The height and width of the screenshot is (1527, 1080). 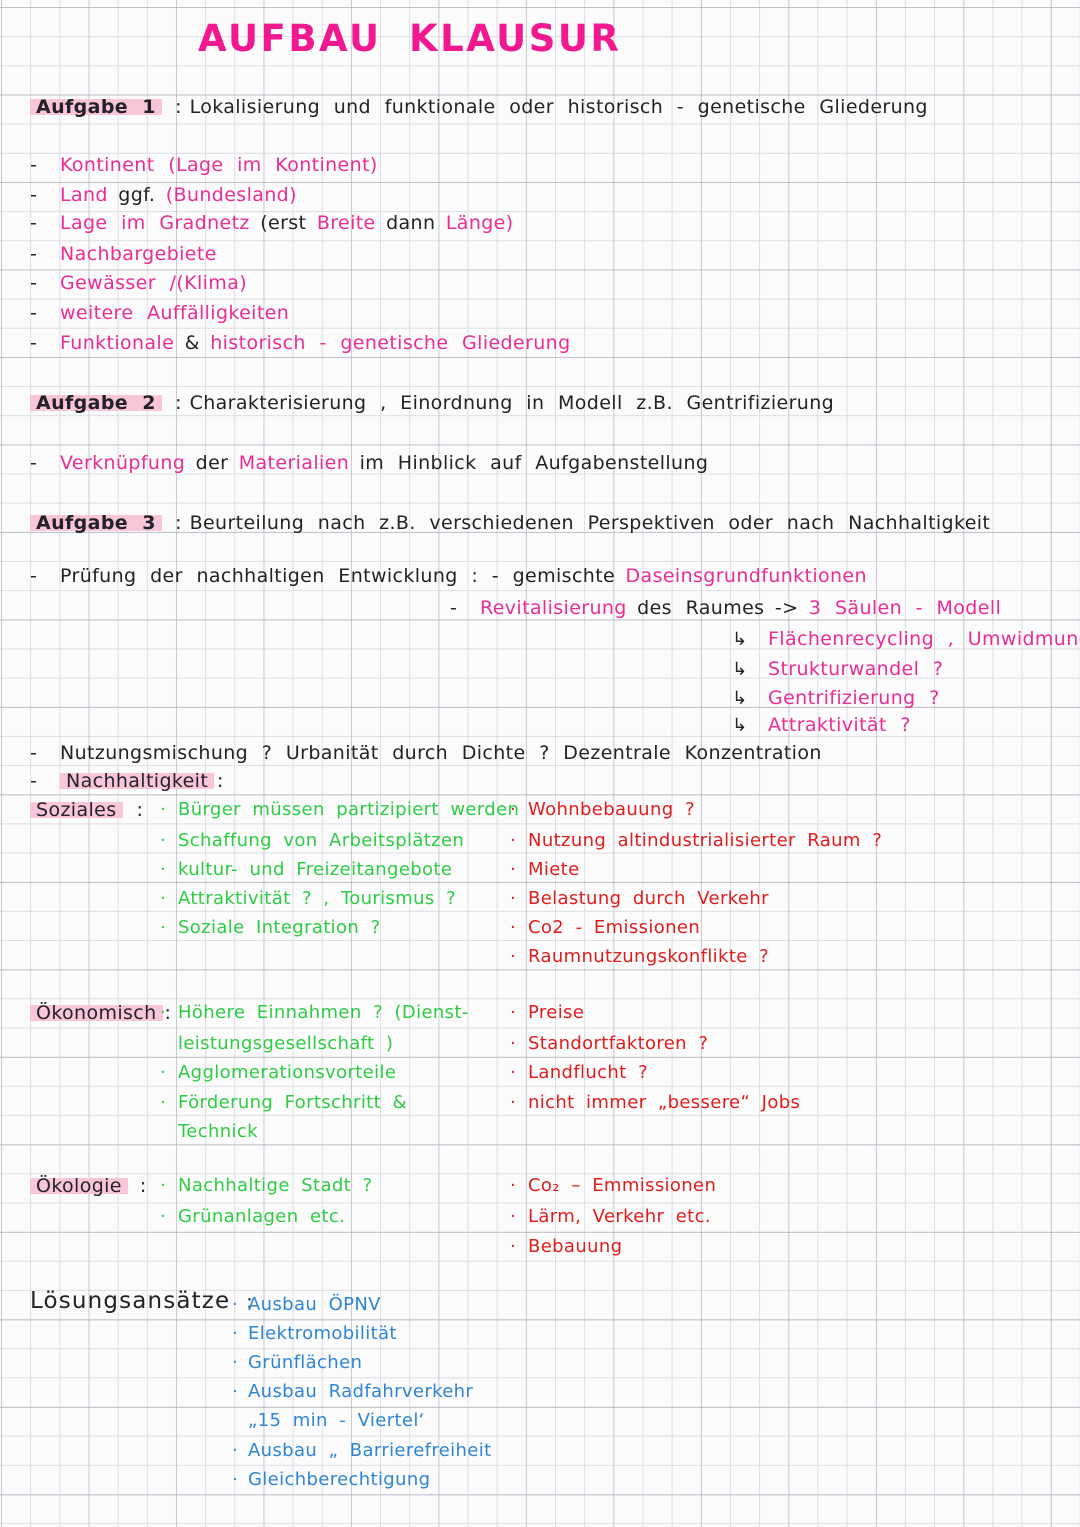 What do you see at coordinates (286, 1043) in the screenshot?
I see `item-text: leistungsgesellschaft )` at bounding box center [286, 1043].